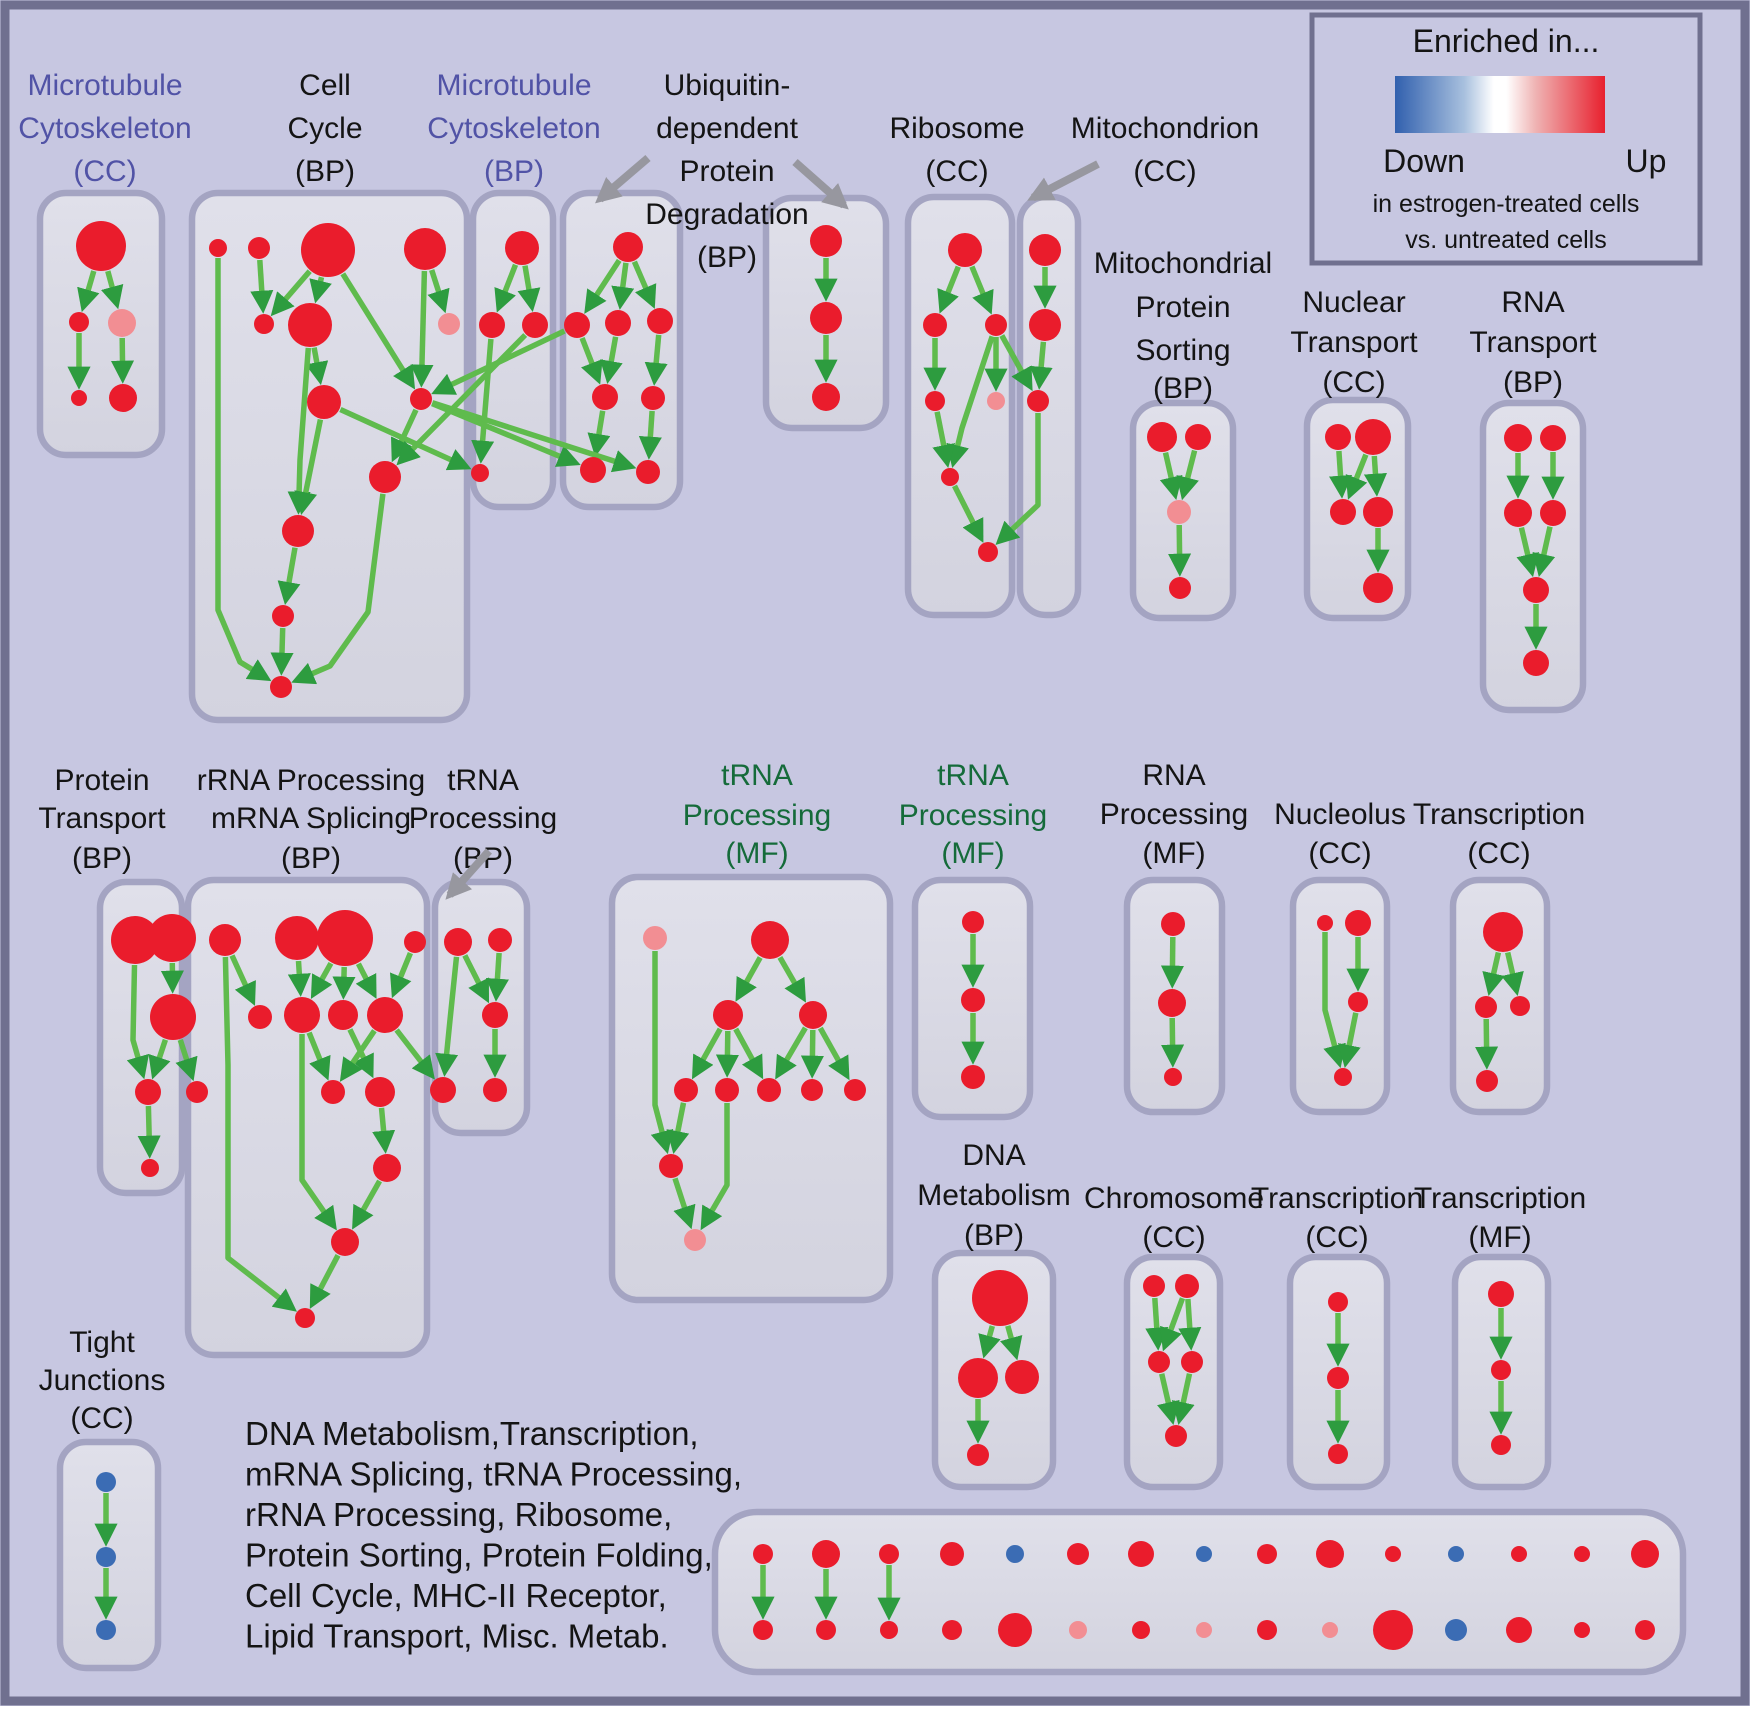 The width and height of the screenshot is (1750, 1715). What do you see at coordinates (1173, 1372) in the screenshot?
I see `cluster-box-chromosome-cc` at bounding box center [1173, 1372].